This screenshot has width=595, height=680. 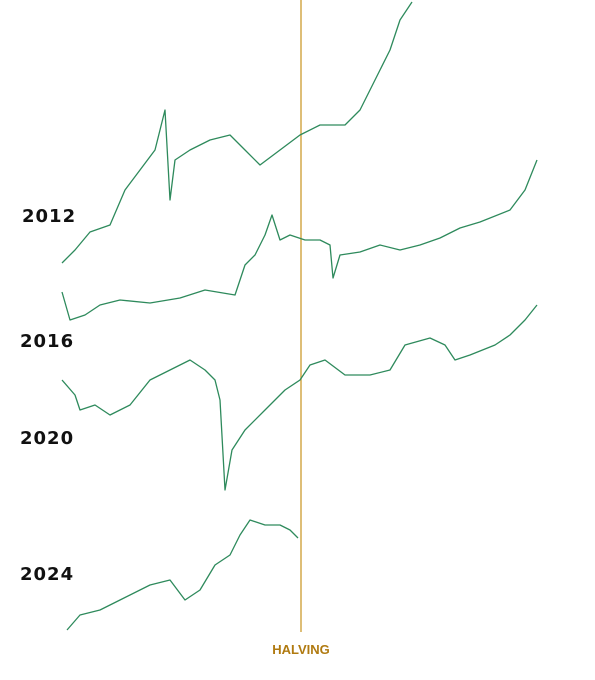 I want to click on series-label: 2012, so click(x=49, y=216).